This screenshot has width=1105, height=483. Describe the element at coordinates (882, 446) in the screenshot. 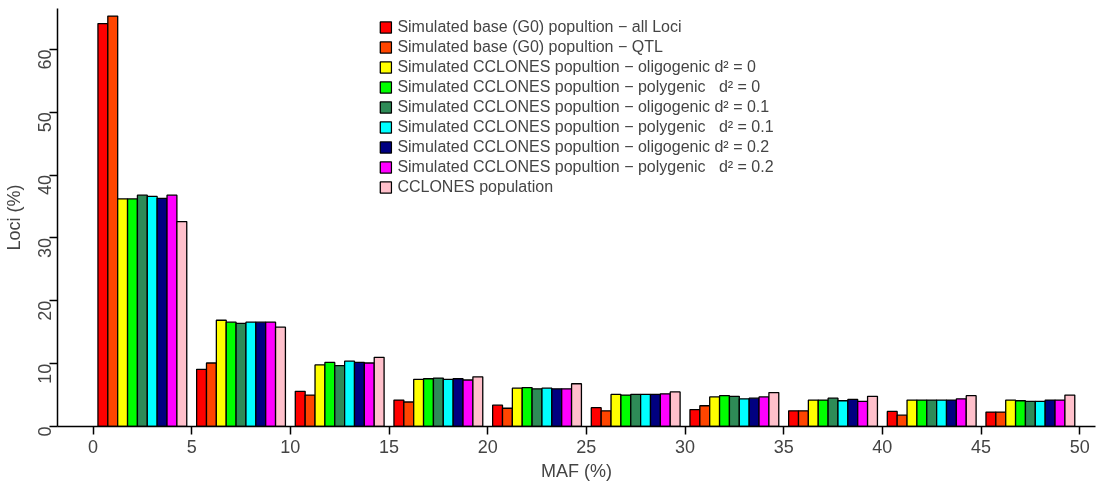

I see `x-tick-label: 40` at that location.